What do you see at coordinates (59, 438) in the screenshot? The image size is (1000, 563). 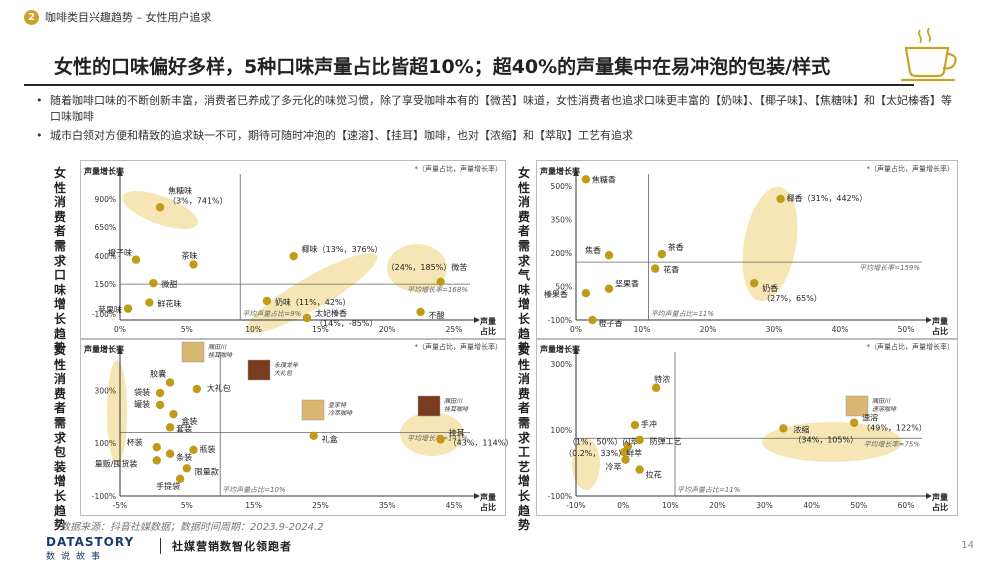 I see `pack-side-label: 女性消费者需求包装增长趋势` at bounding box center [59, 438].